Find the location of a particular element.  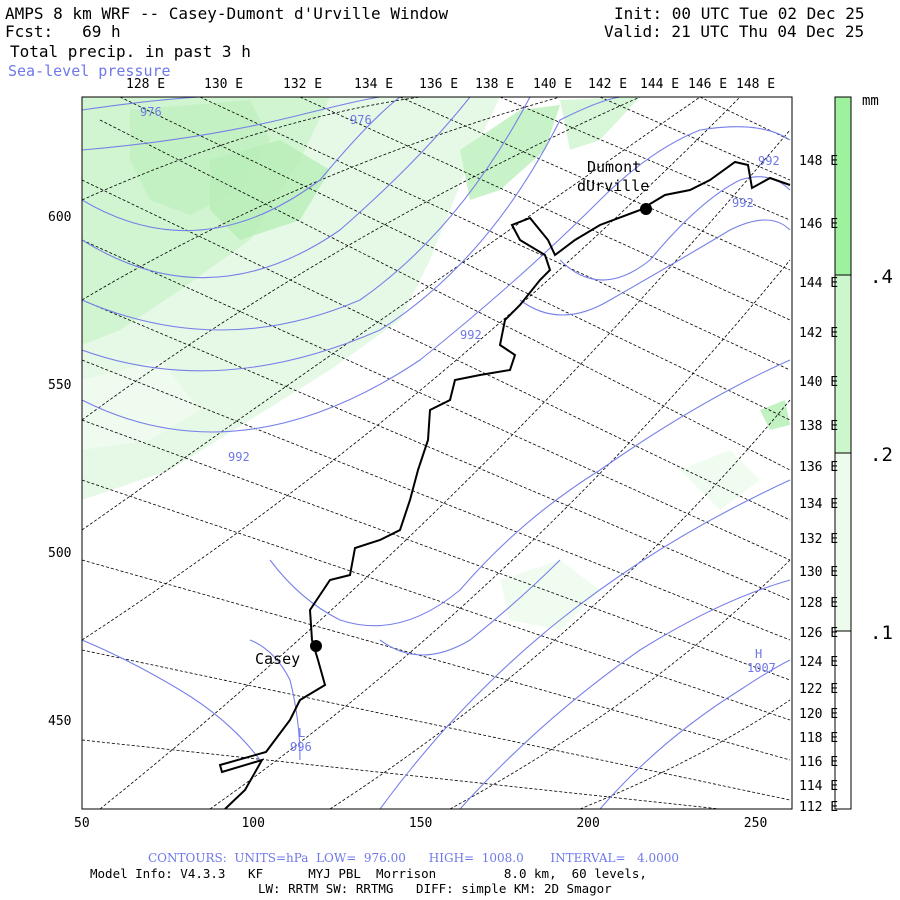

casey-station-marker is located at coordinates (316, 646).